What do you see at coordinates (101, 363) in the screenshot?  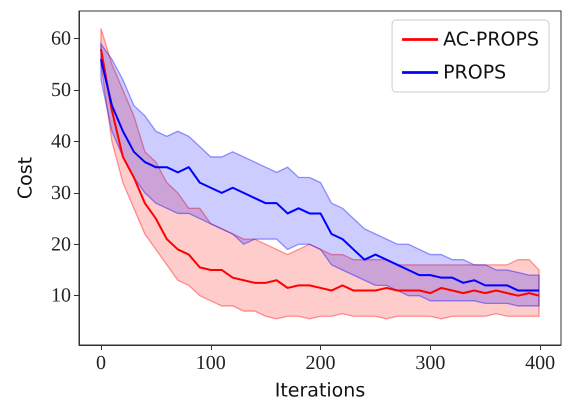 I see `x-tick-label: 0` at bounding box center [101, 363].